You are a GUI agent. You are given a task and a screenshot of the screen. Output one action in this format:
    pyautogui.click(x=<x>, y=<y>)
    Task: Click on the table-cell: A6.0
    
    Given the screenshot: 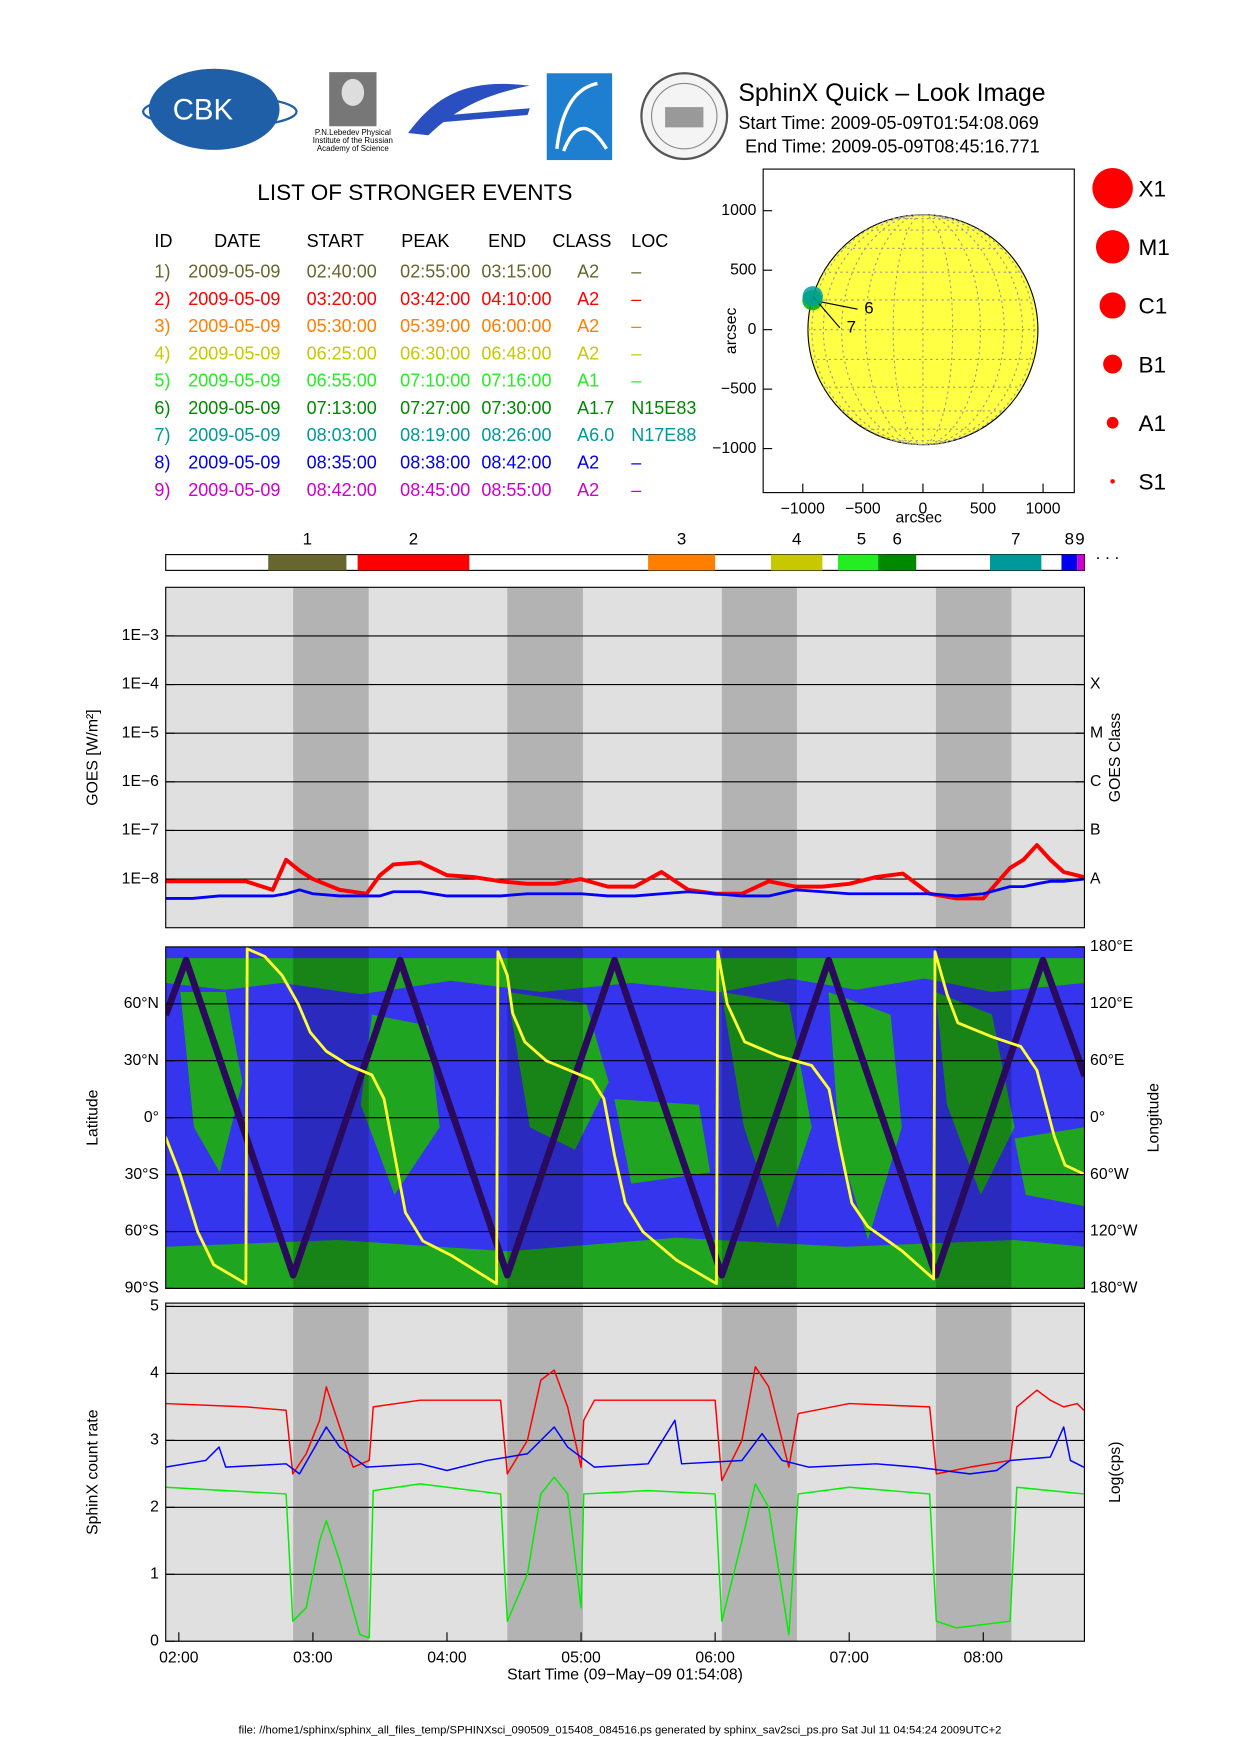 What is the action you would take?
    pyautogui.click(x=595, y=435)
    